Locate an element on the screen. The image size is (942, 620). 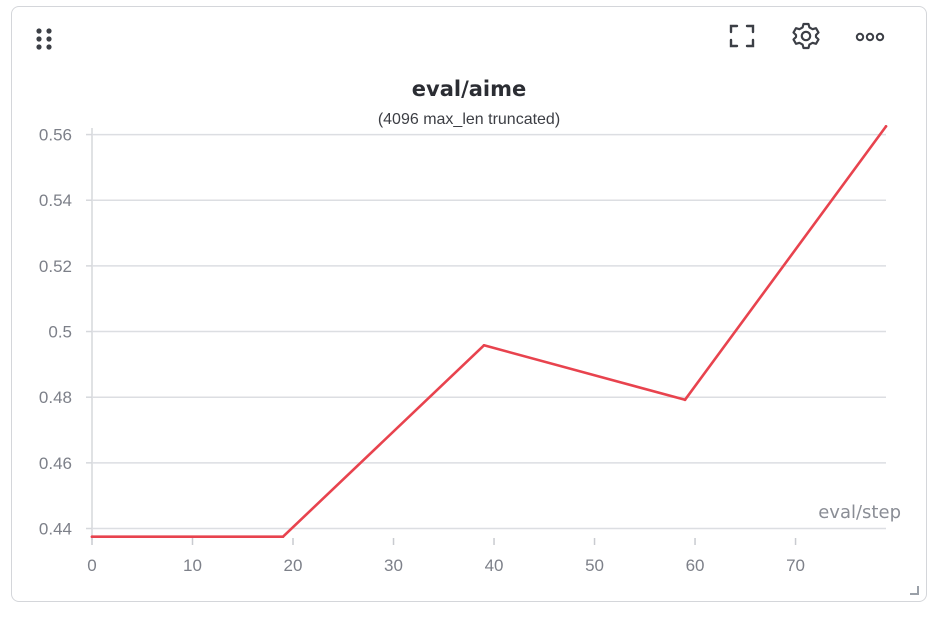
y-tick-label: 0.54 is located at coordinates (55, 200).